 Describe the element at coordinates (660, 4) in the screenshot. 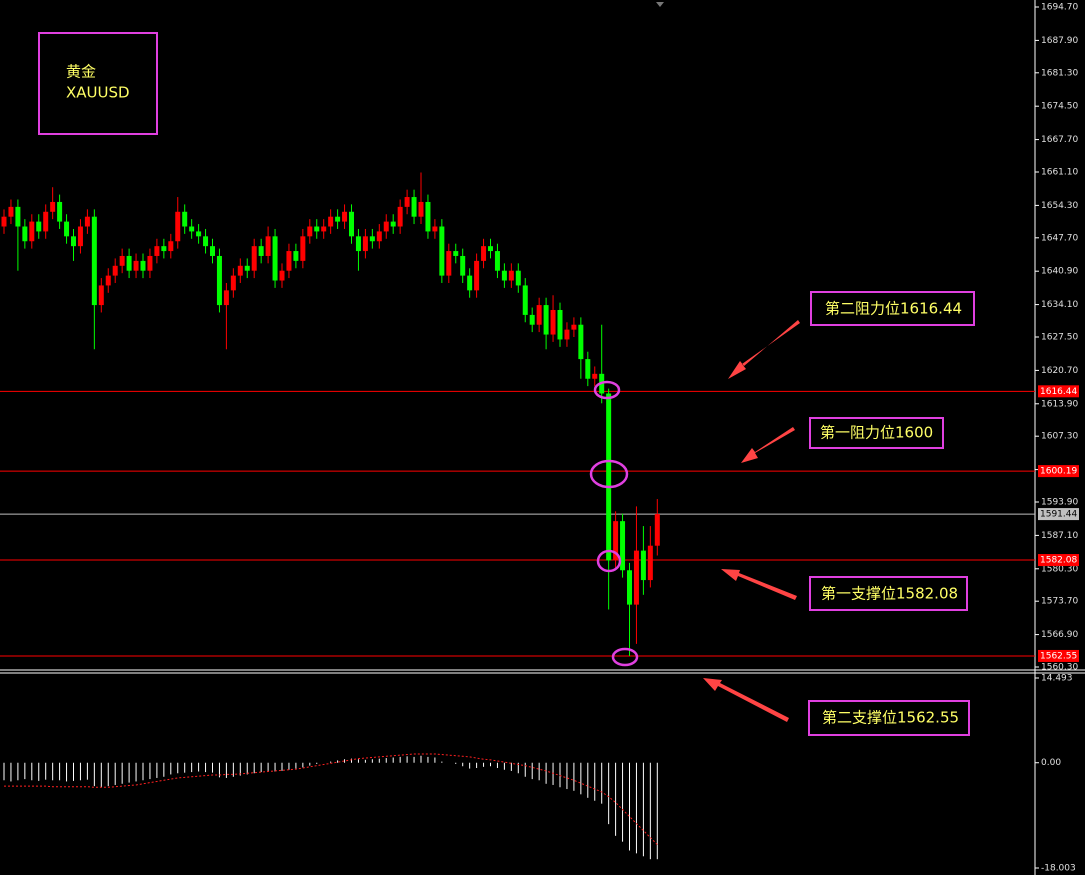

I see `scroll-marker` at that location.